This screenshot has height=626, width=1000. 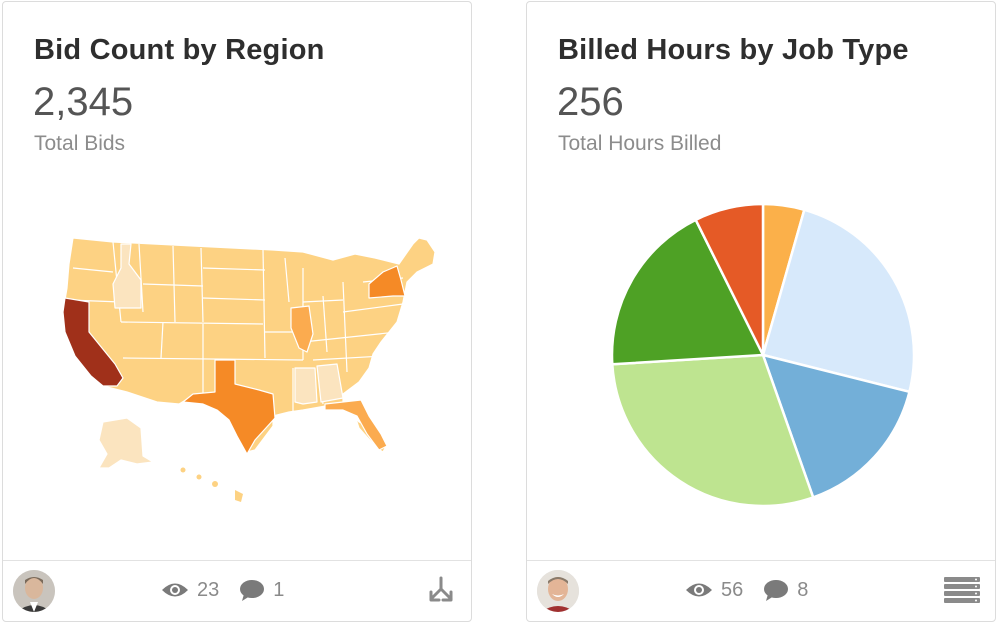 I want to click on card-footer: 56 8, so click(x=761, y=590).